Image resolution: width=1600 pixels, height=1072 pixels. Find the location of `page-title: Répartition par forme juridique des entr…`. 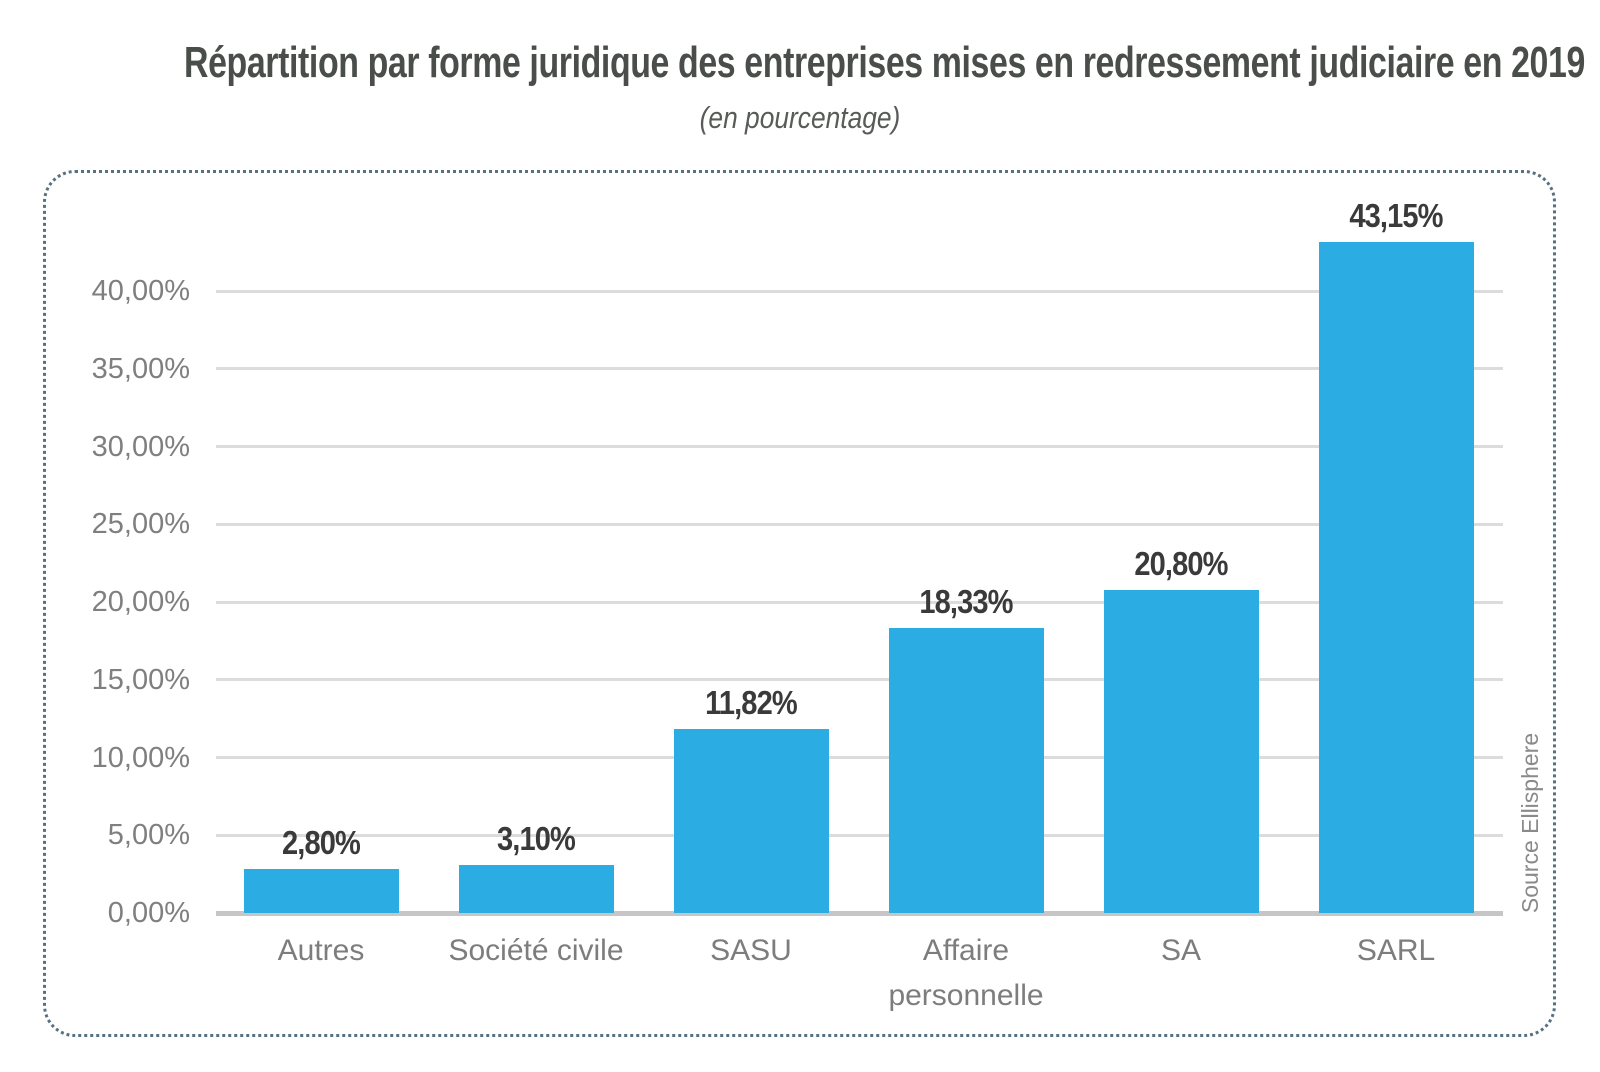

page-title: Répartition par forme juridique des entr… is located at coordinates (884, 62).